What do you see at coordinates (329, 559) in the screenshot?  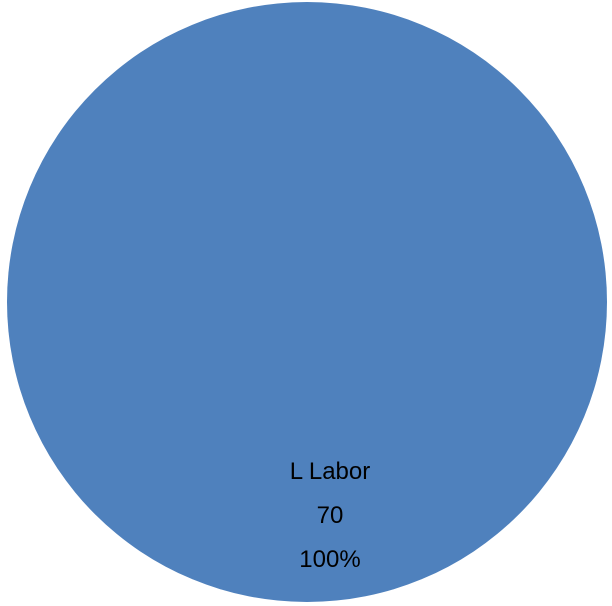 I see `slice-label-percent: 100%` at bounding box center [329, 559].